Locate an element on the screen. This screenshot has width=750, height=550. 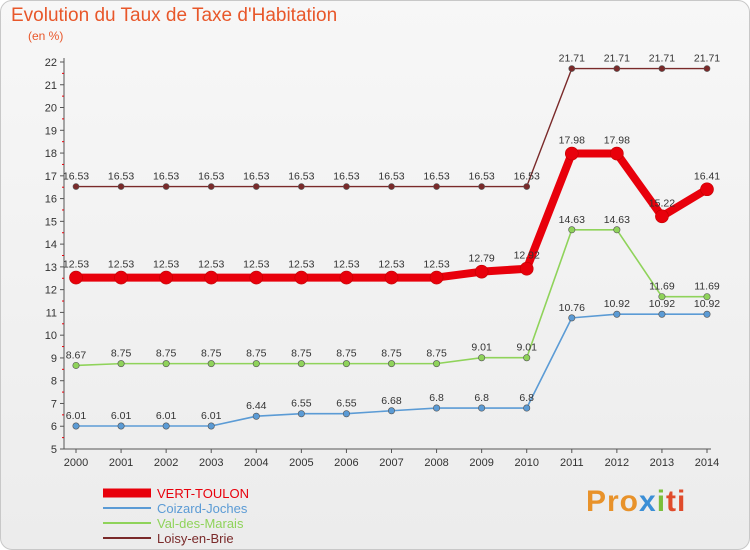
y-tick-label: 19 is located at coordinates (51, 131).